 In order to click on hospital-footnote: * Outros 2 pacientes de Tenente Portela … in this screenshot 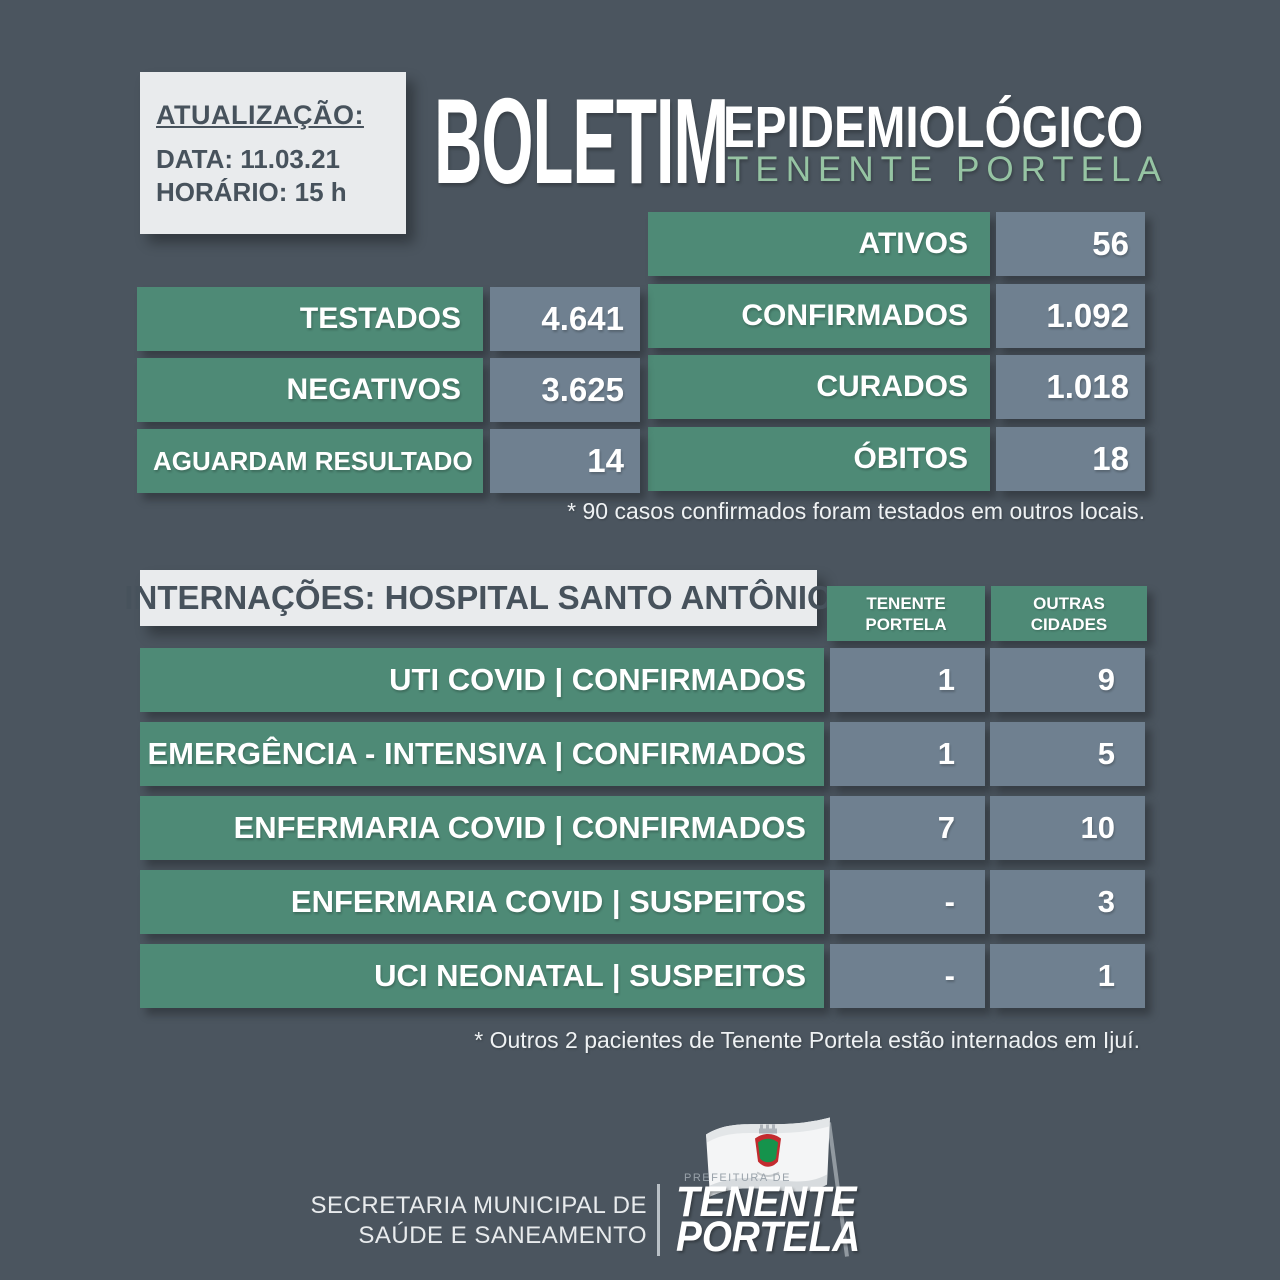, I will do `click(807, 1040)`.